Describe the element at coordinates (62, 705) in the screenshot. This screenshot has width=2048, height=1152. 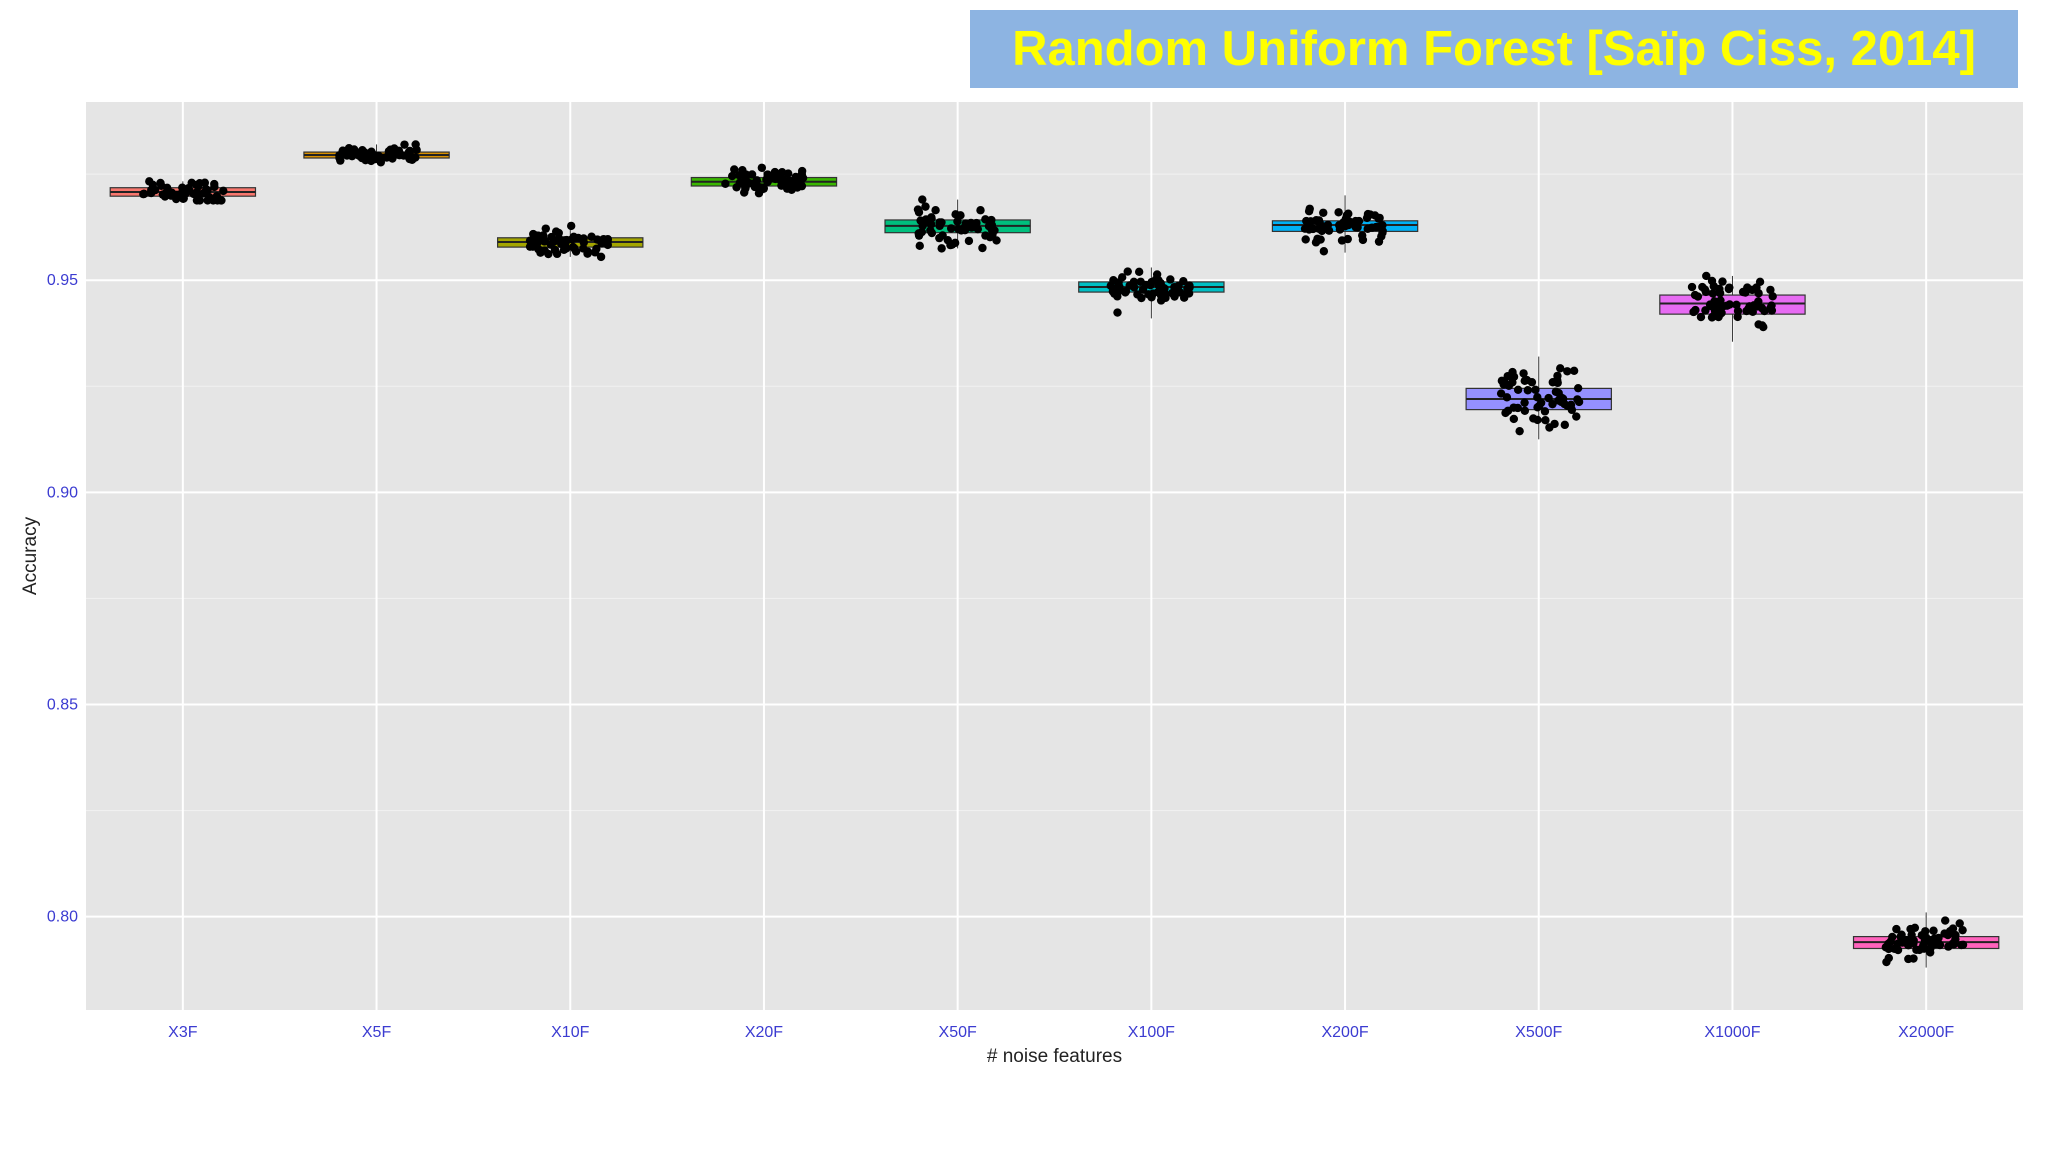
I see `y-tick-label: 0.85` at that location.